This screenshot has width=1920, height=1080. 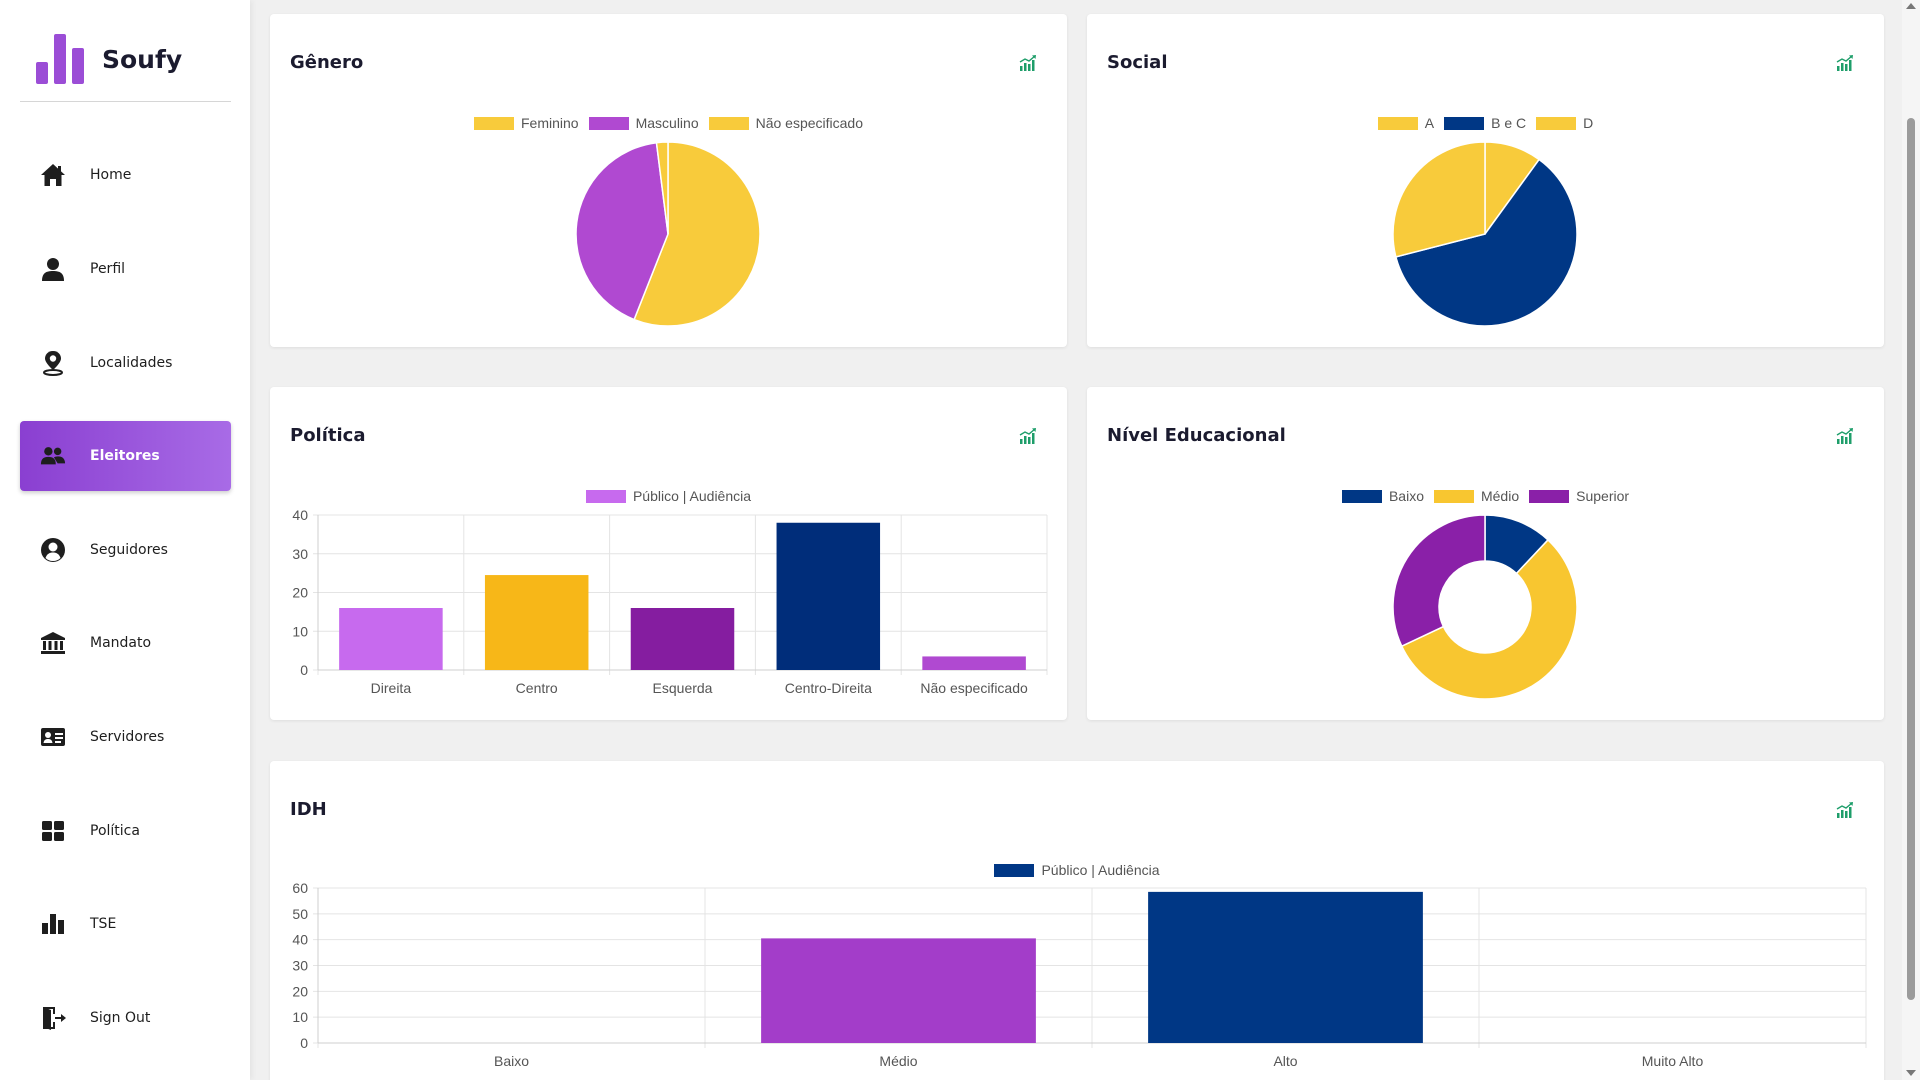 What do you see at coordinates (111, 175) in the screenshot?
I see `sidebar-item-label: Home` at bounding box center [111, 175].